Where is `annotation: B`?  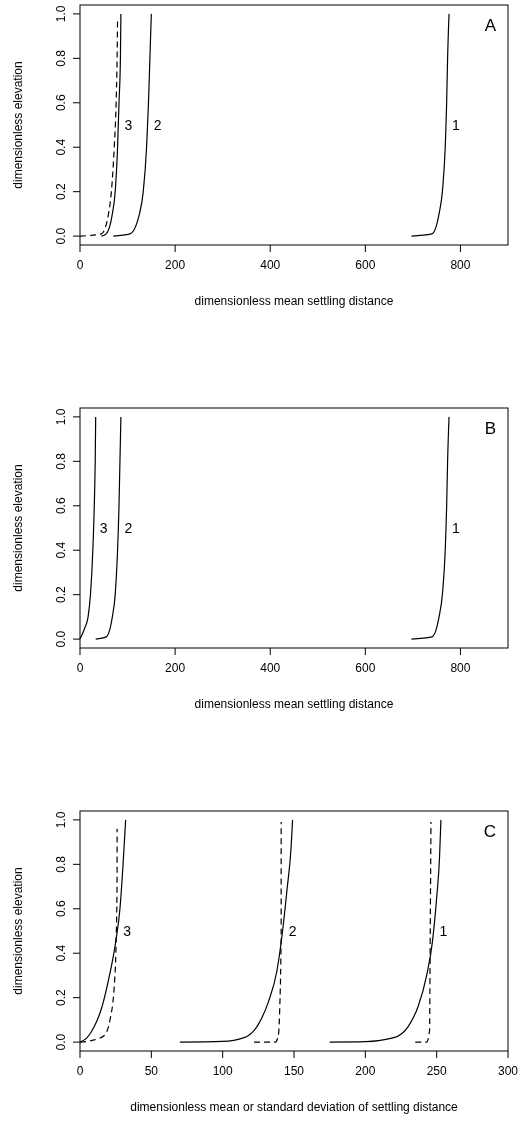 annotation: B is located at coordinates (490, 428).